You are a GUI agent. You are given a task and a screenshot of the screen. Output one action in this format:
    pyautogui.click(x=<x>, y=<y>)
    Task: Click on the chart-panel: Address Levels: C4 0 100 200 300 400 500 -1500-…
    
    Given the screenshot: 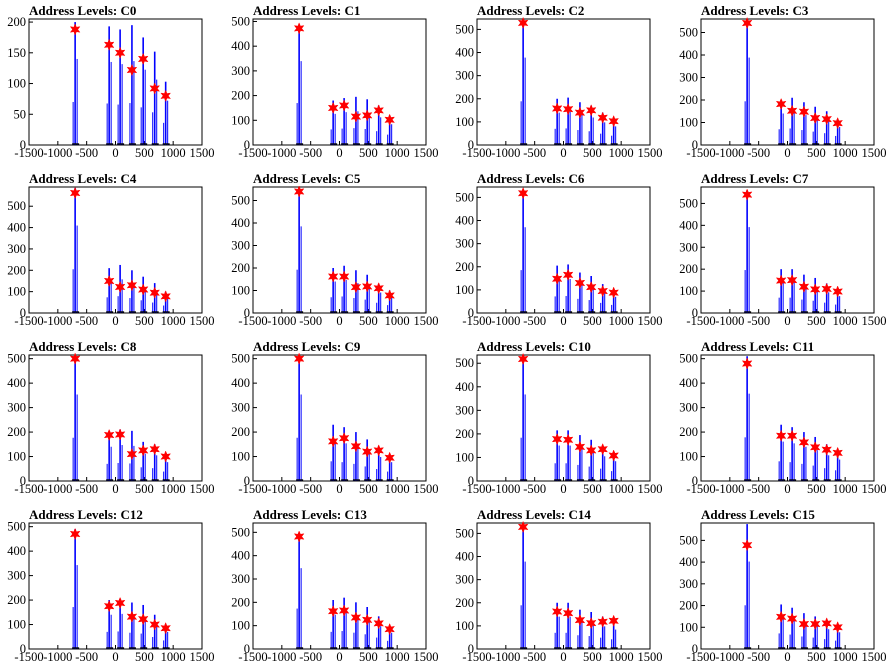 What is the action you would take?
    pyautogui.click(x=112, y=252)
    